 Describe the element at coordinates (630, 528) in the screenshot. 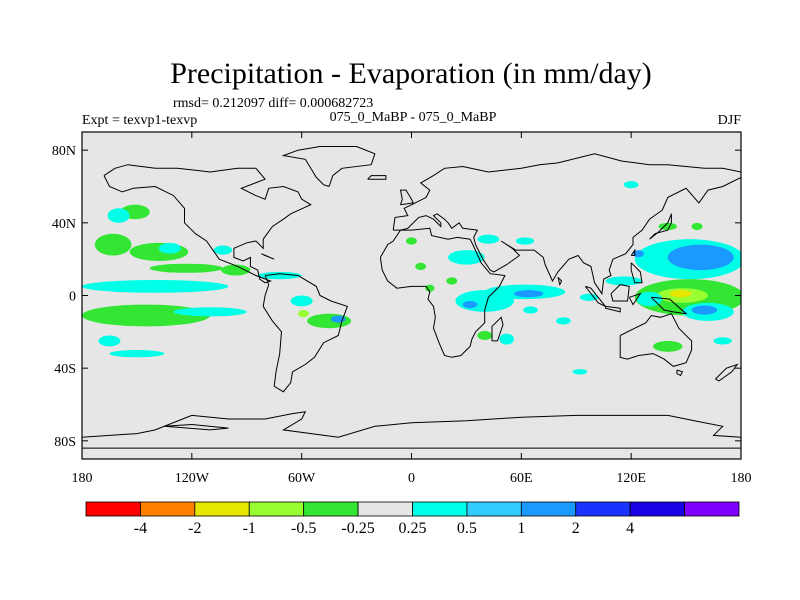

I see `colorbar-label: 4` at that location.